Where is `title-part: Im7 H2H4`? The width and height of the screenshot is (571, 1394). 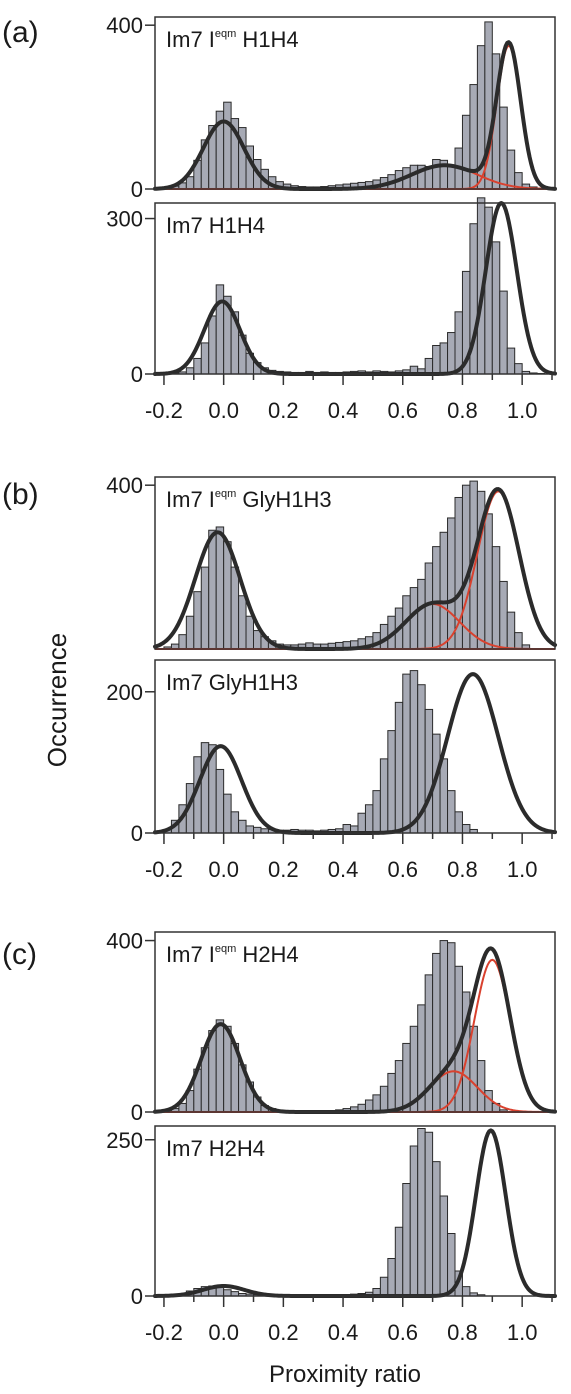
title-part: Im7 H2H4 is located at coordinates (215, 1148).